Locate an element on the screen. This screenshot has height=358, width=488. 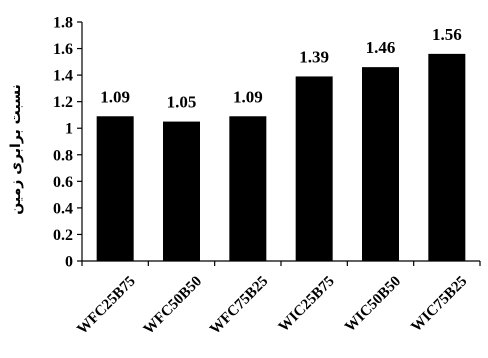
data-label-wic50b50: 1.46 is located at coordinates (381, 47).